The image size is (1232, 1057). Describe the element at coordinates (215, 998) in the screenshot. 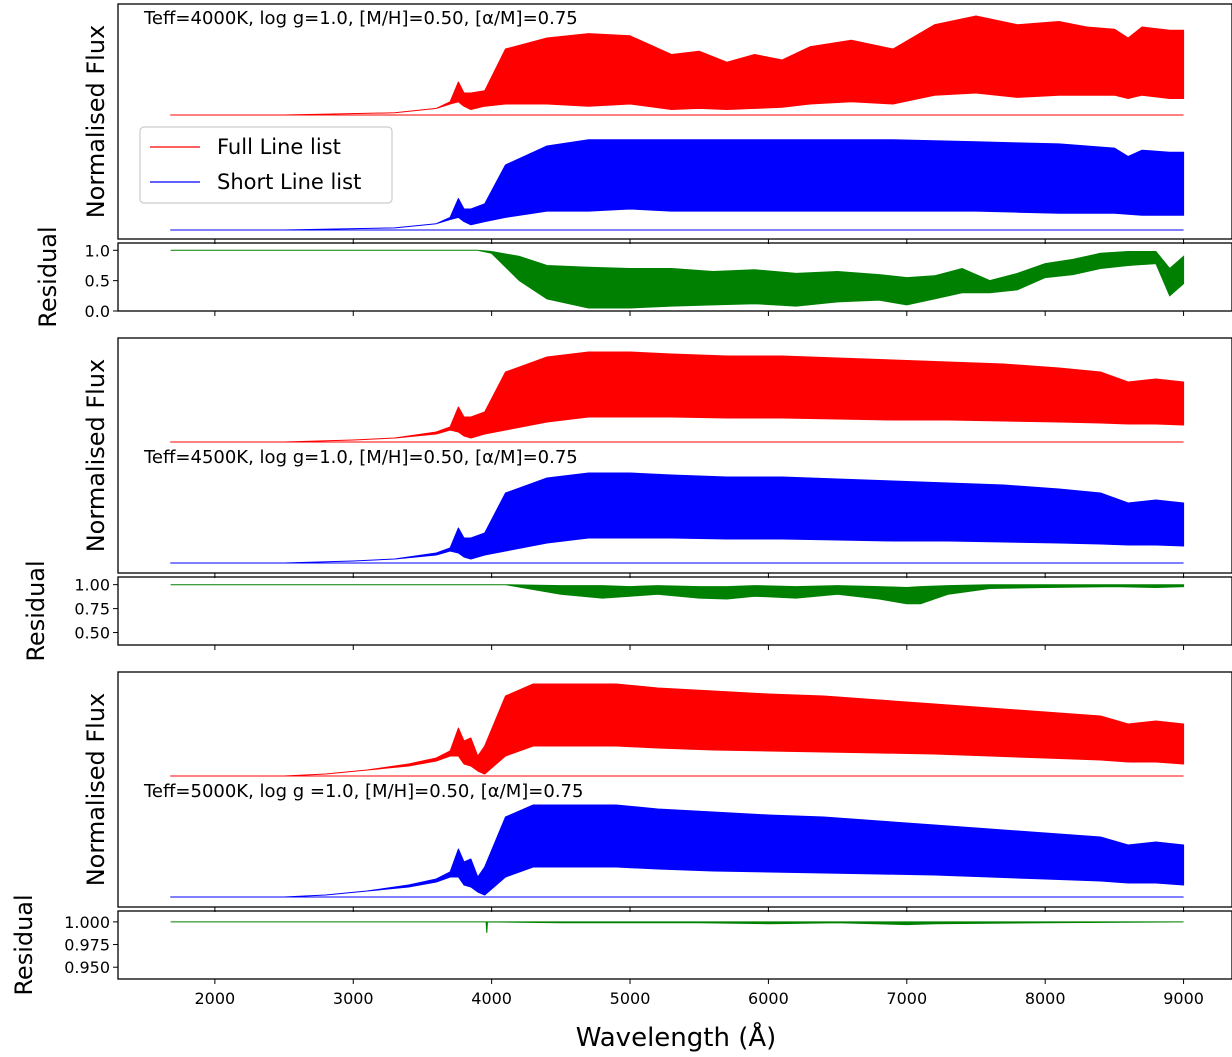

I see `x-tick-label: 2000` at that location.